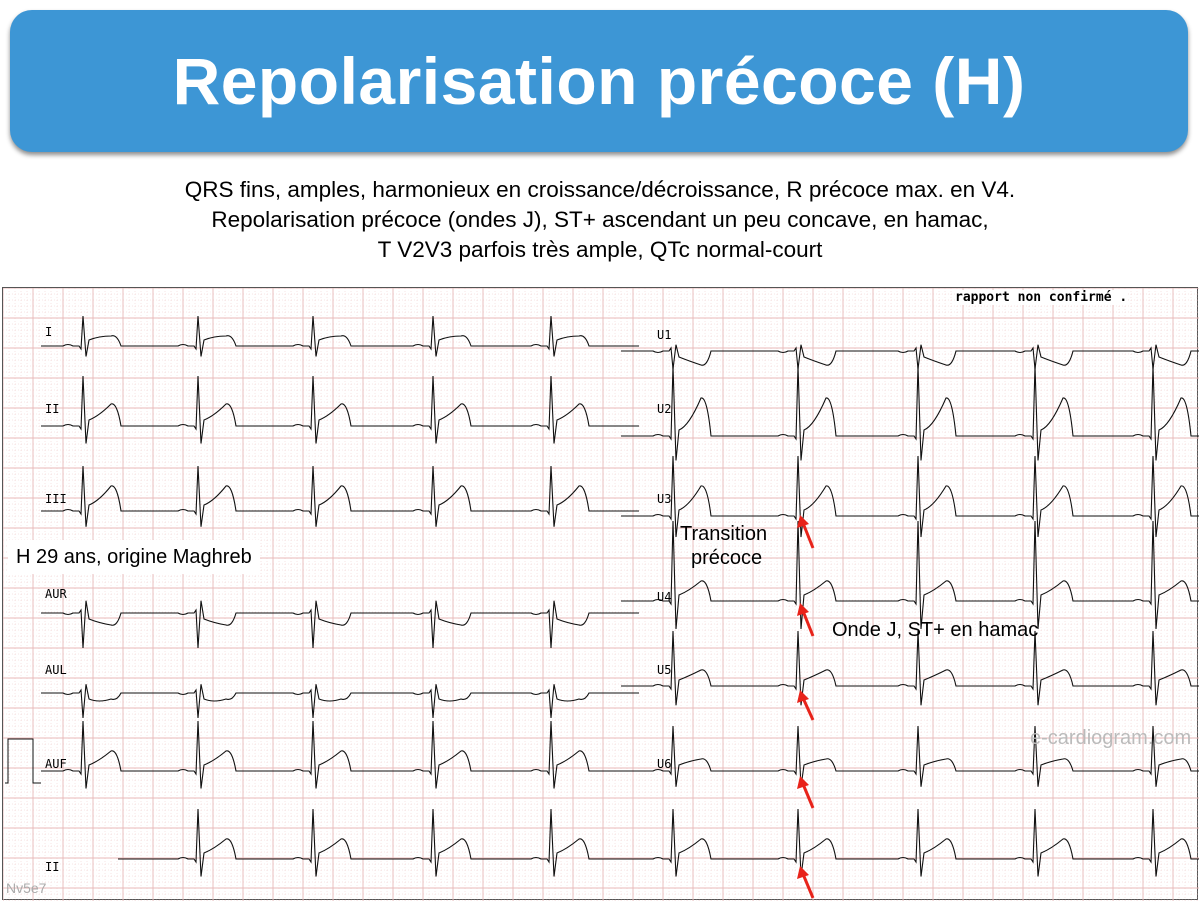 This screenshot has width=1200, height=901. What do you see at coordinates (340, 336) in the screenshot?
I see `trace-I` at bounding box center [340, 336].